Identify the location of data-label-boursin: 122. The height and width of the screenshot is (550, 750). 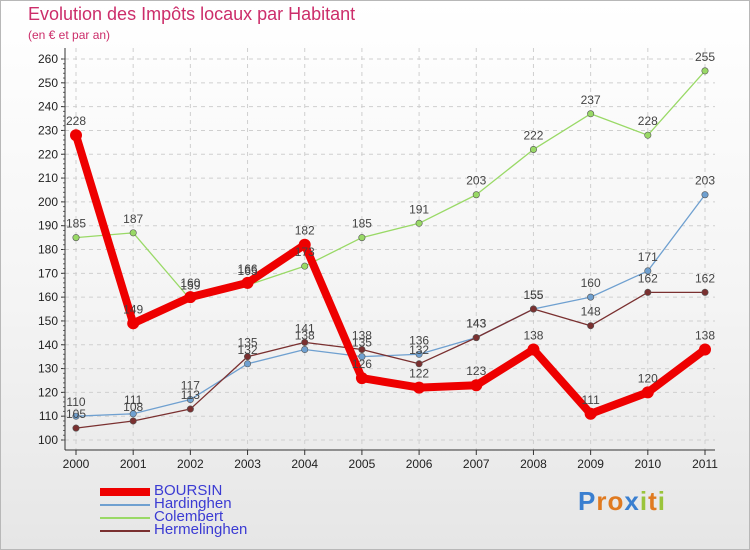
(419, 374).